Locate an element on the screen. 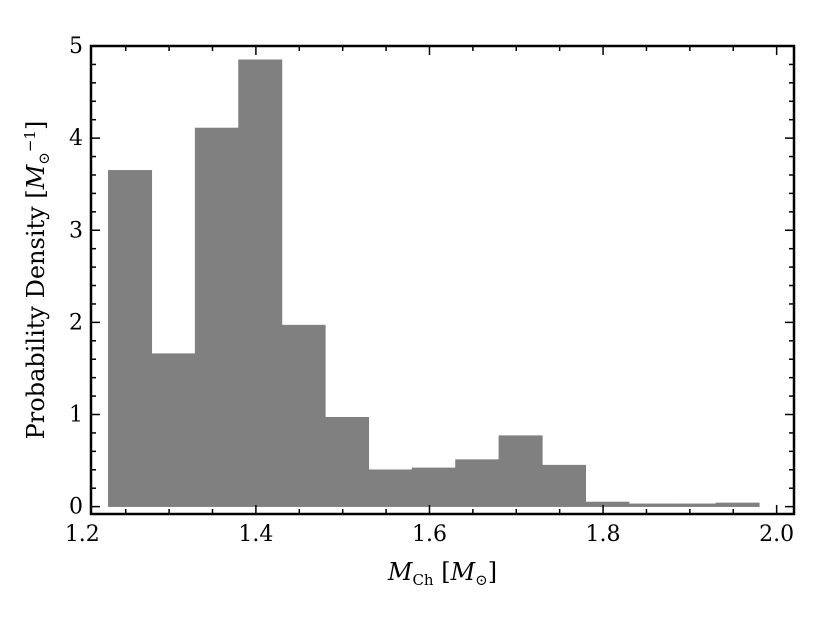  x-tick-label: 1.2 is located at coordinates (82, 534).